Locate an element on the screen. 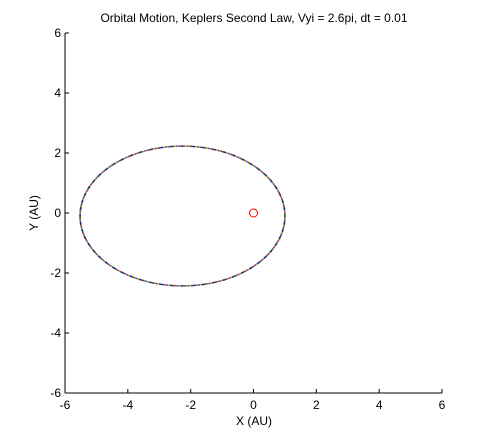 The image size is (490, 442). y-tick-label: 4 is located at coordinates (57, 93).